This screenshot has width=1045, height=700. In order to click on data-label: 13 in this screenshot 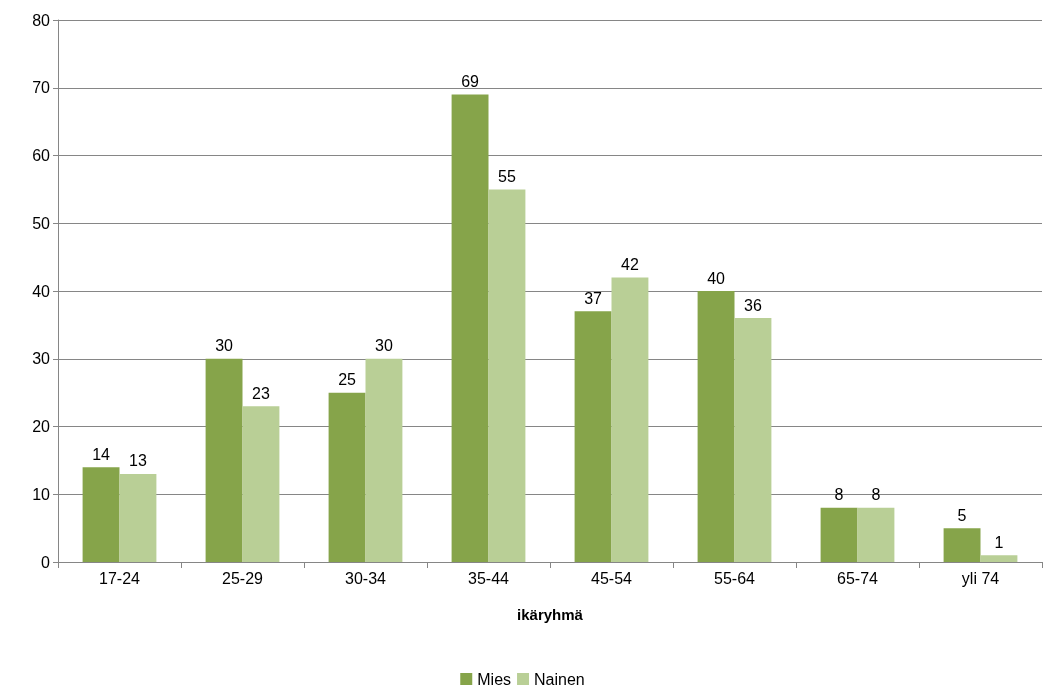, I will do `click(138, 461)`.